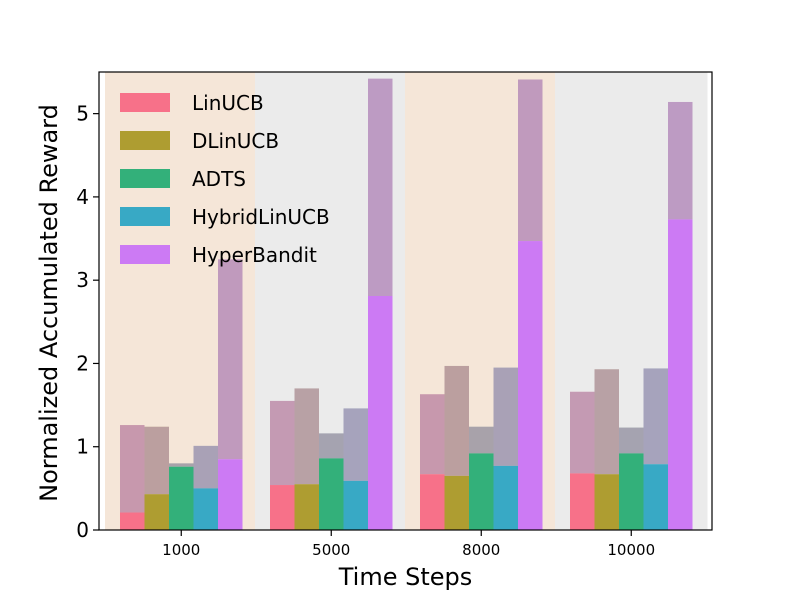 Image resolution: width=793 pixels, height=595 pixels. I want to click on y-axis-title: Normalized Accumulated Reward, so click(49, 303).